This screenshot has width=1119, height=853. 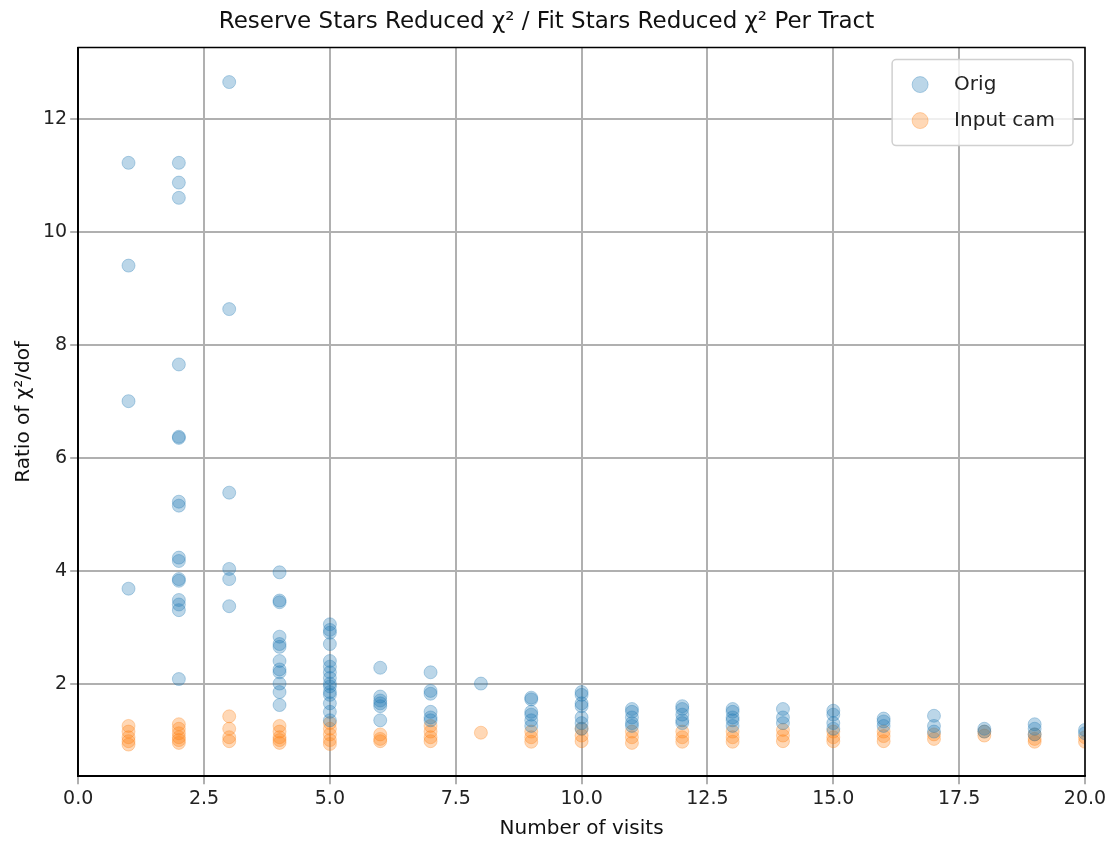 I want to click on y-tick-label: 4, so click(x=61, y=568).